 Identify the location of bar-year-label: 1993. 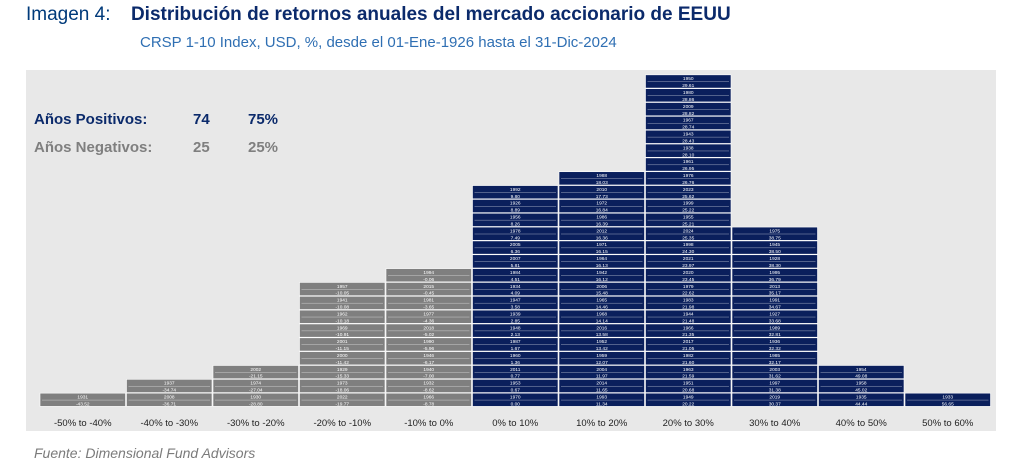
(601, 397).